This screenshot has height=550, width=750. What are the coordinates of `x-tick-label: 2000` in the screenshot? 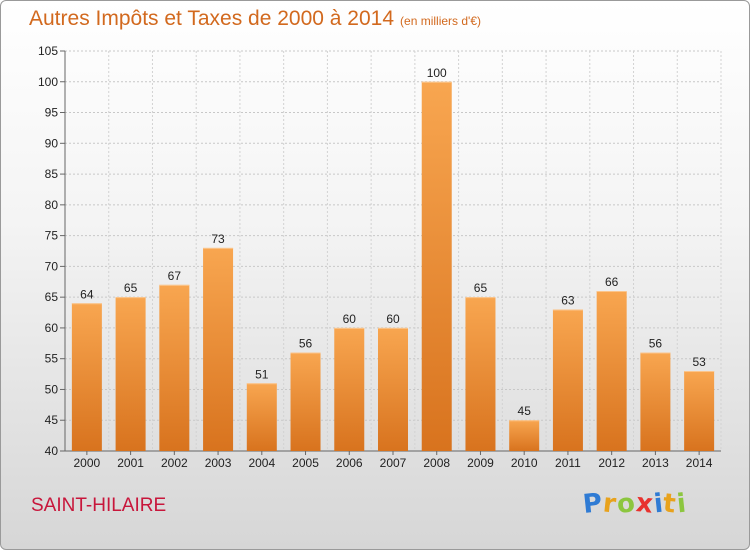 It's located at (87, 463).